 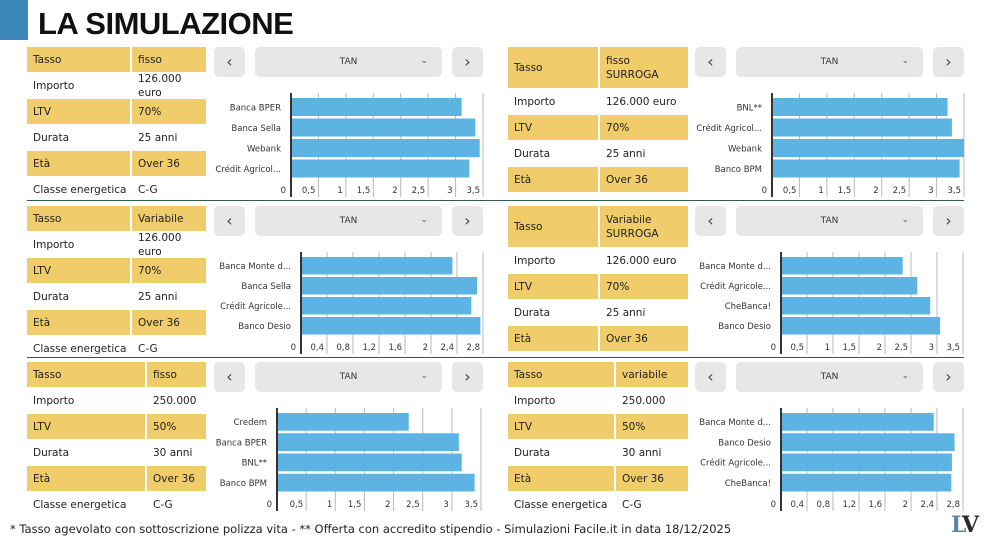 I want to click on param-row: Tasso variabile, so click(x=598, y=375).